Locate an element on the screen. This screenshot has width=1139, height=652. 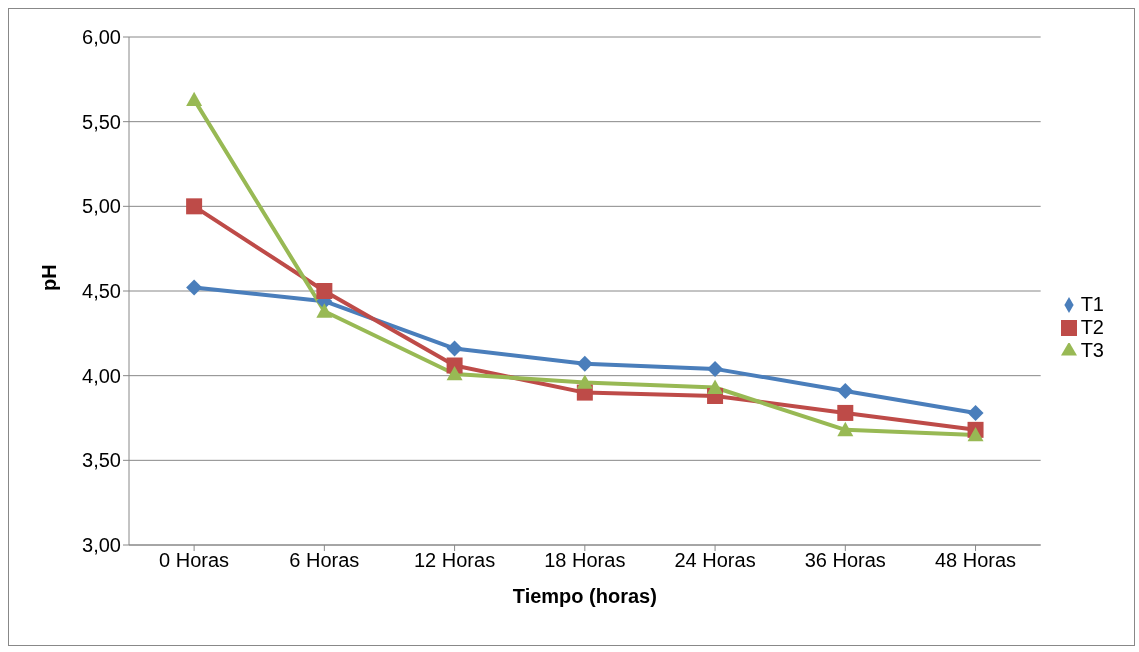
x-tick-label: 6 Horas is located at coordinates (324, 560).